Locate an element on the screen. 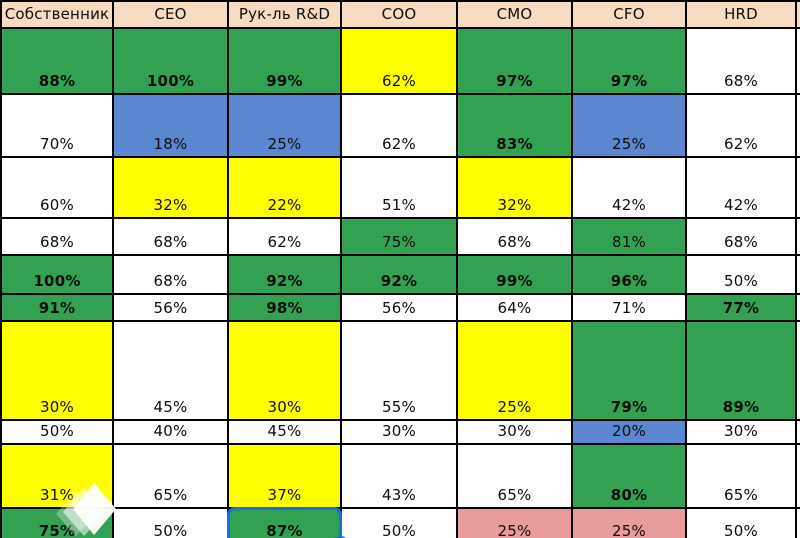  table-cell: 18% is located at coordinates (171, 126).